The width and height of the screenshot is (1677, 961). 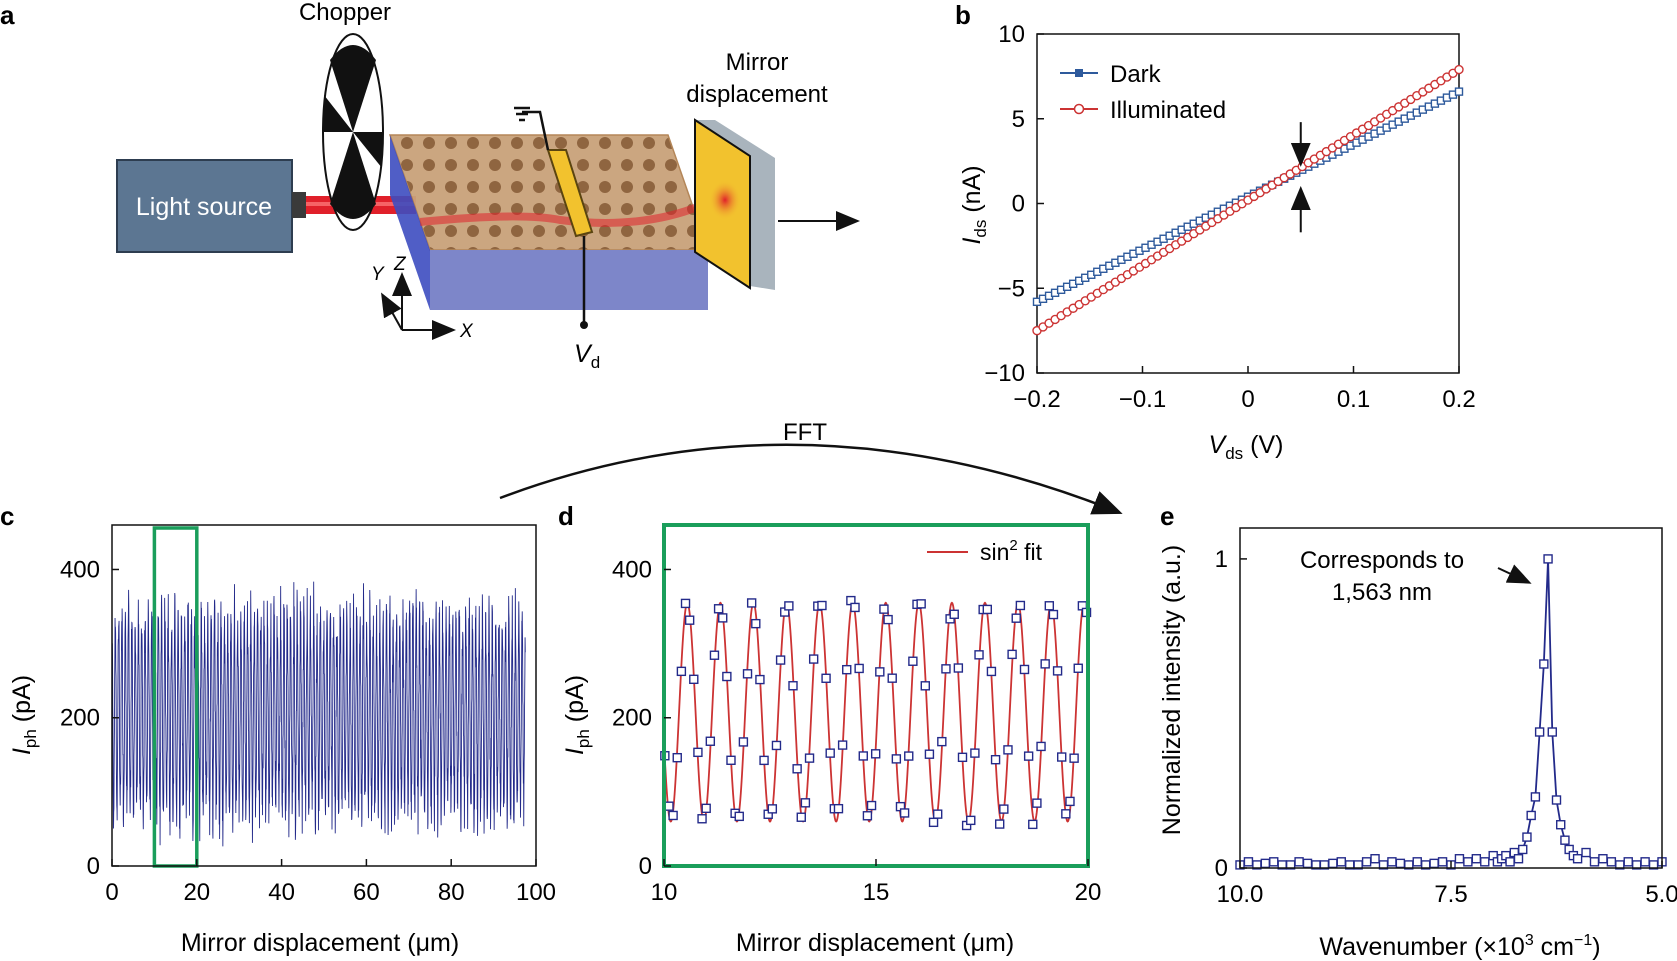 What do you see at coordinates (1168, 110) in the screenshot?
I see `legend-label: Illuminated` at bounding box center [1168, 110].